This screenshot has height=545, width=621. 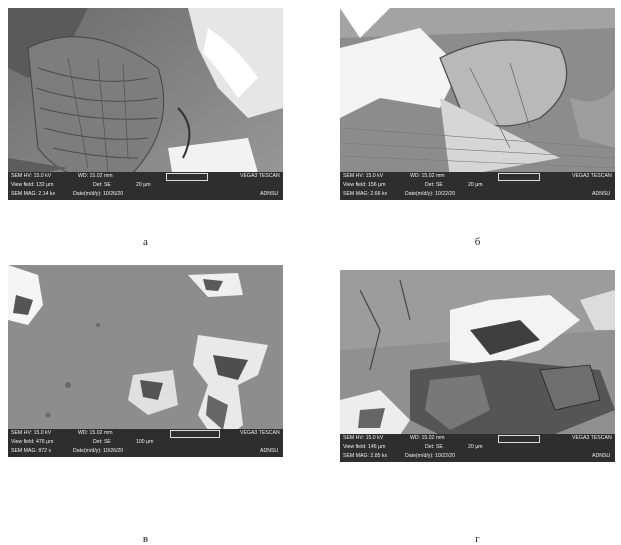 I want to click on view-field-label: View field: 132 µm, so click(x=32, y=185).